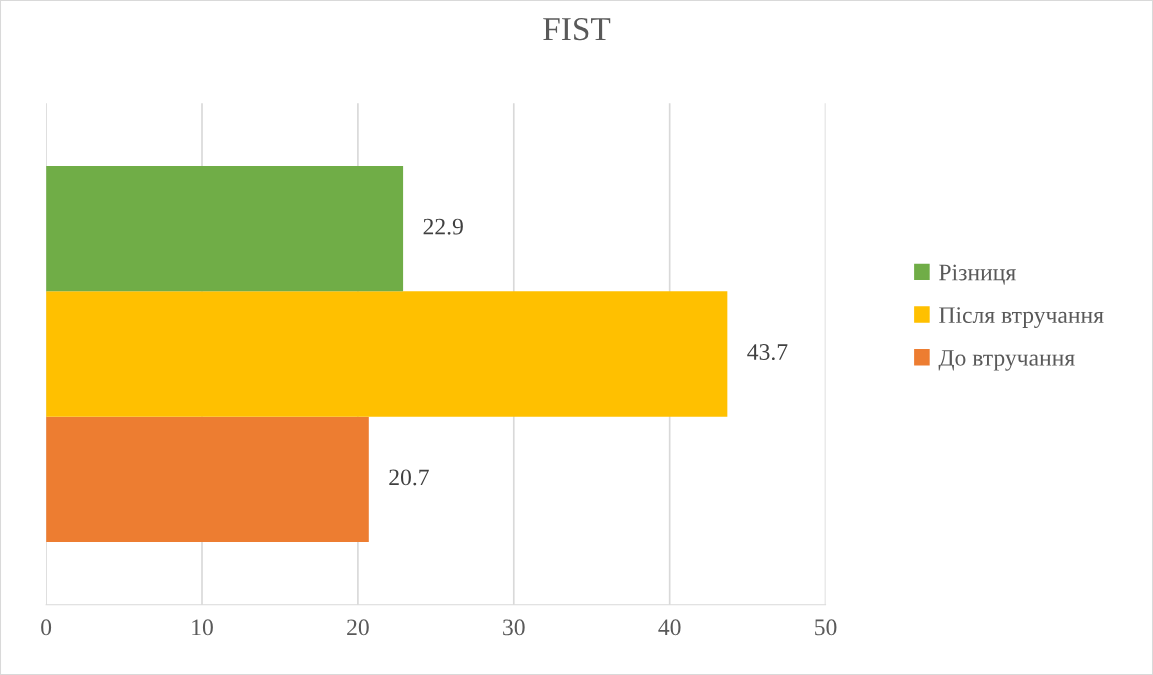  Describe the element at coordinates (577, 29) in the screenshot. I see `chart-title: FIST` at that location.